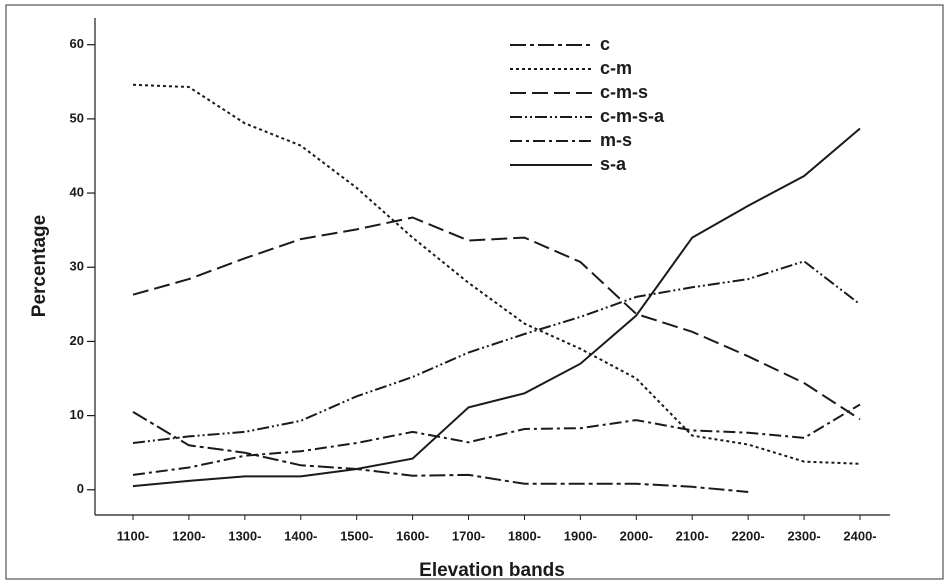 Image resolution: width=949 pixels, height=584 pixels. What do you see at coordinates (39, 266) in the screenshot?
I see `y-axis-title: Percentage` at bounding box center [39, 266].